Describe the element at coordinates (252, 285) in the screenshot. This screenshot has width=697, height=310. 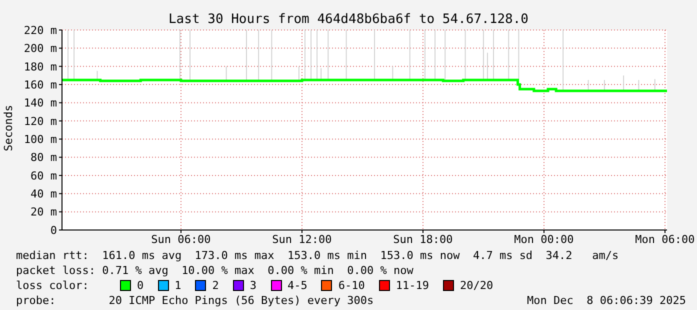
I see `legend-label: 3` at that location.